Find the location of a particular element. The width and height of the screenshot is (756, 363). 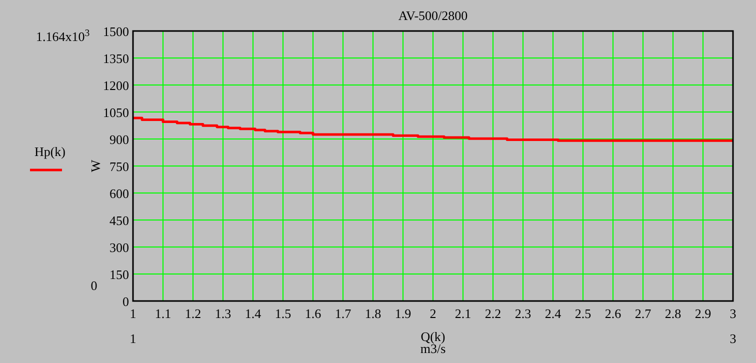

x-tick-label: 2.6 is located at coordinates (613, 313).